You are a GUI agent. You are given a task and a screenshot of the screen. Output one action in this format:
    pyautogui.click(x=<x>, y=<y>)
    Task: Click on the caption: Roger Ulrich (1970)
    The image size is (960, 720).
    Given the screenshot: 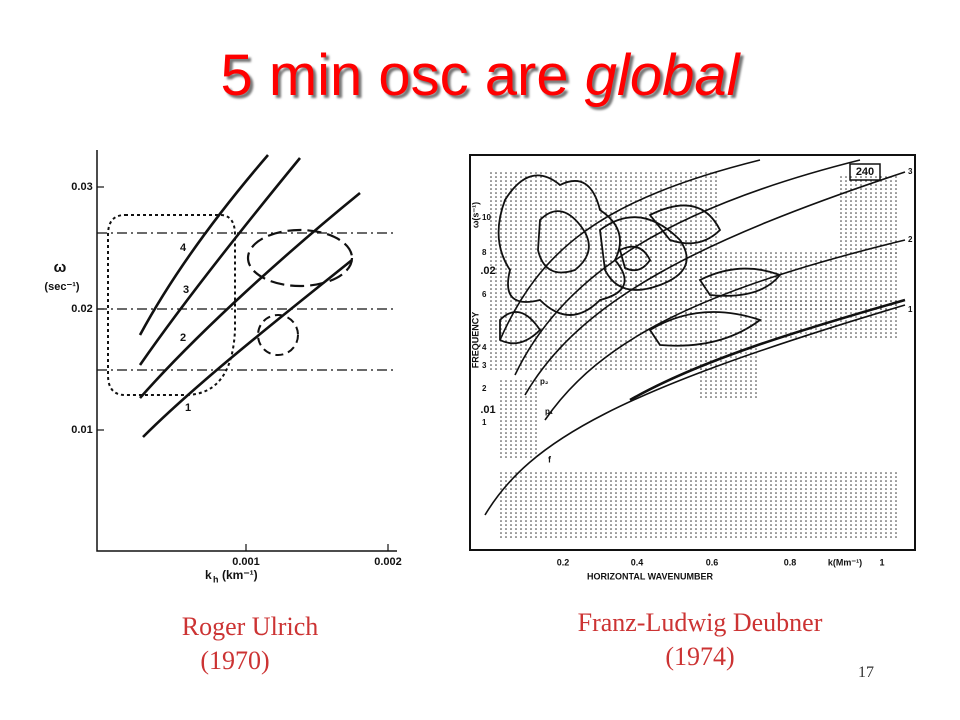 What is the action you would take?
    pyautogui.click(x=250, y=644)
    